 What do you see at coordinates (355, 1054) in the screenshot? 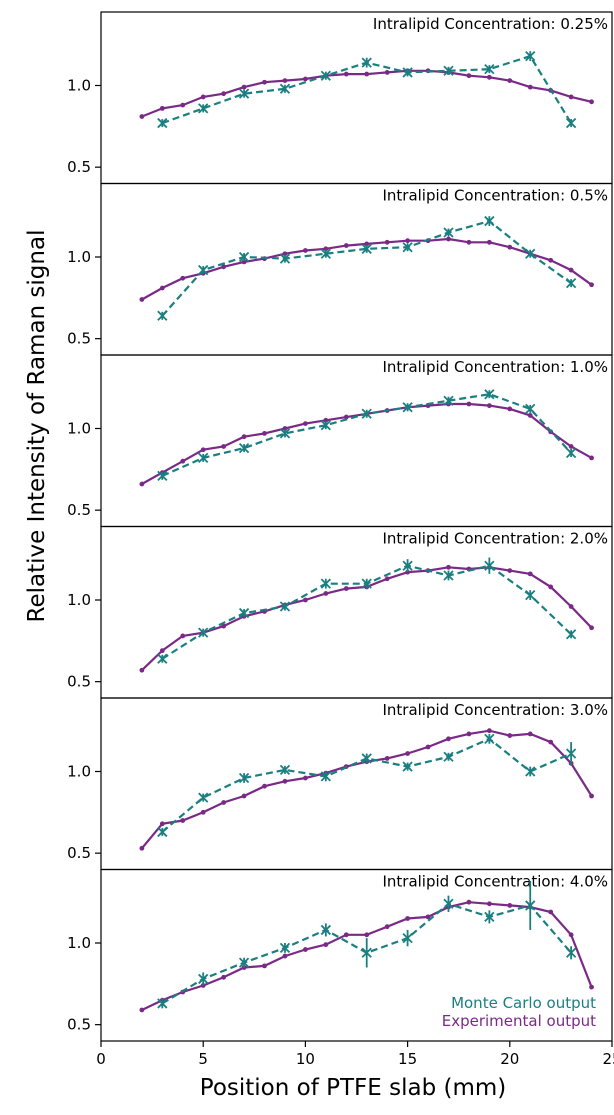
I see `x-axis: 0 5 10 15 20 25` at bounding box center [355, 1054].